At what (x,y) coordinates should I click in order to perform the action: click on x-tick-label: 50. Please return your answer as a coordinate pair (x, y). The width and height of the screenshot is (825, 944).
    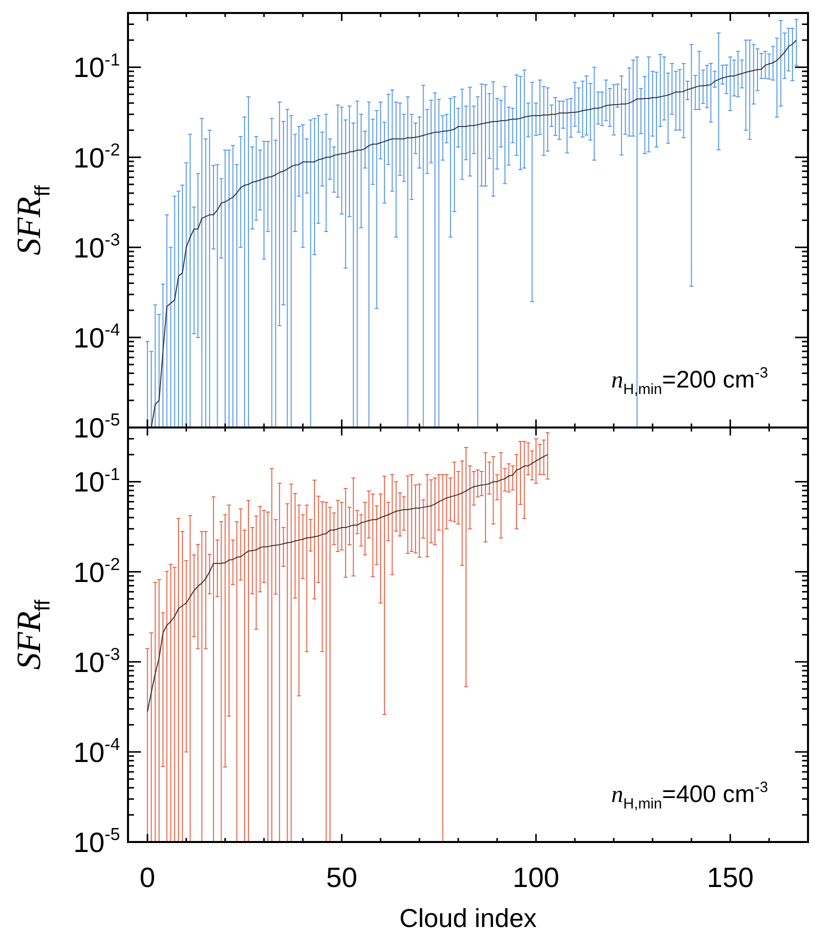
    Looking at the image, I should click on (342, 877).